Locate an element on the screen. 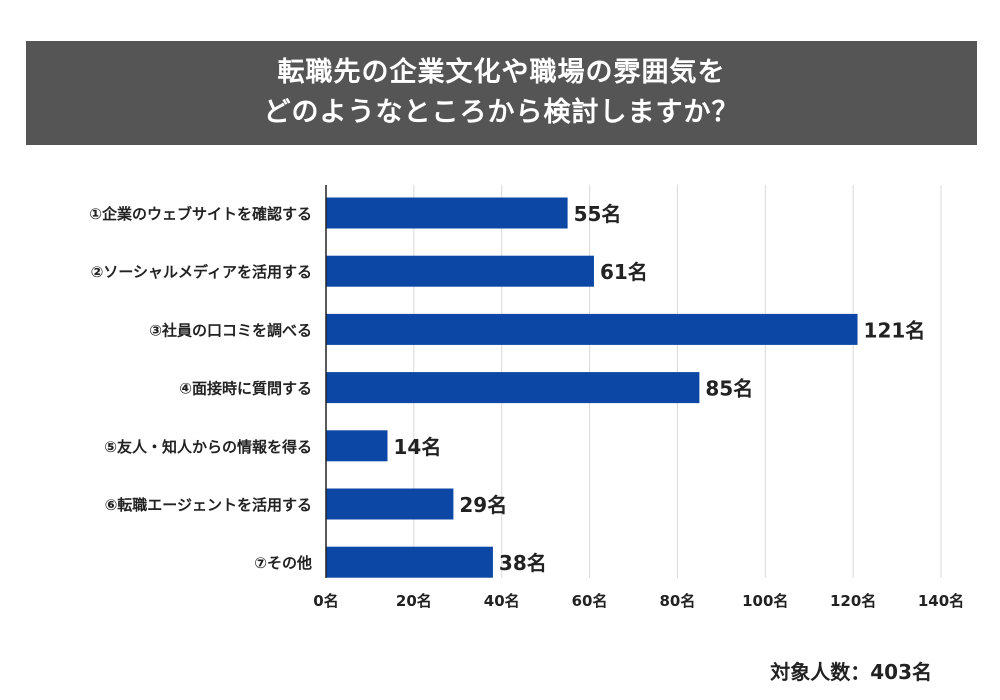 This screenshot has width=1000, height=700. data-label-6: 29名 is located at coordinates (483, 505).